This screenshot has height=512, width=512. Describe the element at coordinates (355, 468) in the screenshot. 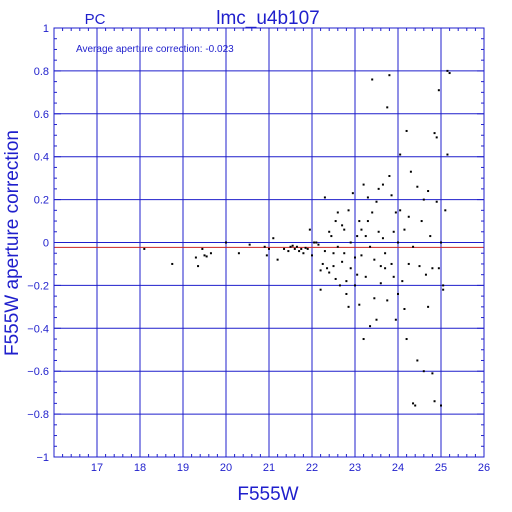

I see `x-tick-label: 23` at that location.